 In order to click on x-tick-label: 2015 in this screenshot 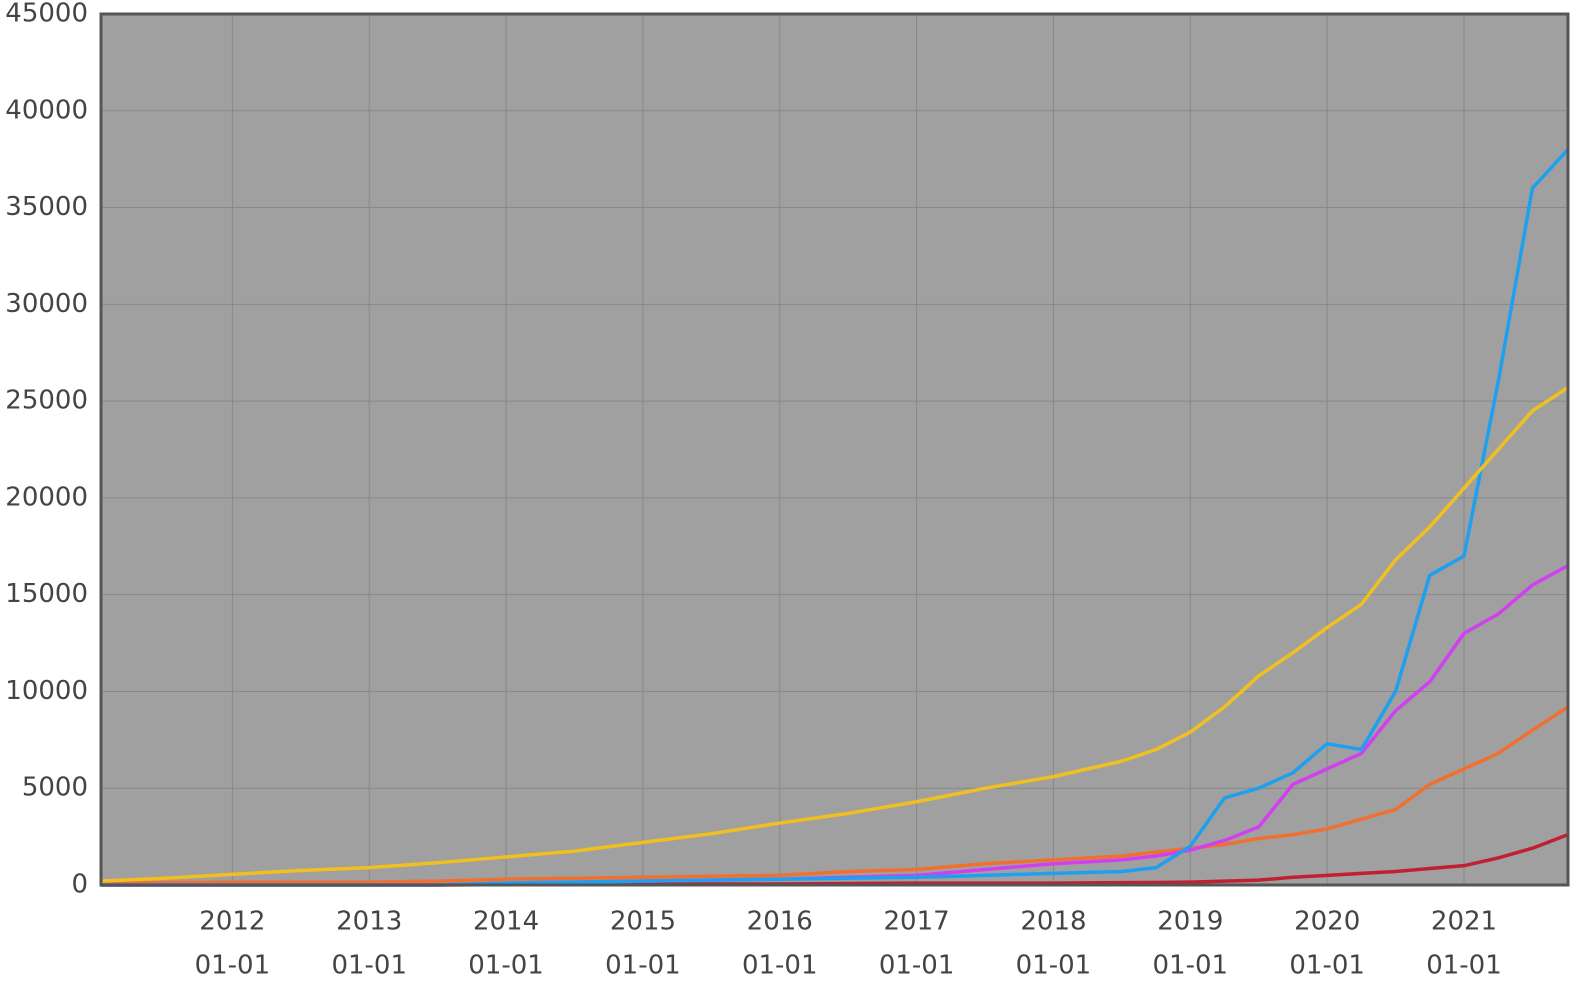, I will do `click(643, 922)`.